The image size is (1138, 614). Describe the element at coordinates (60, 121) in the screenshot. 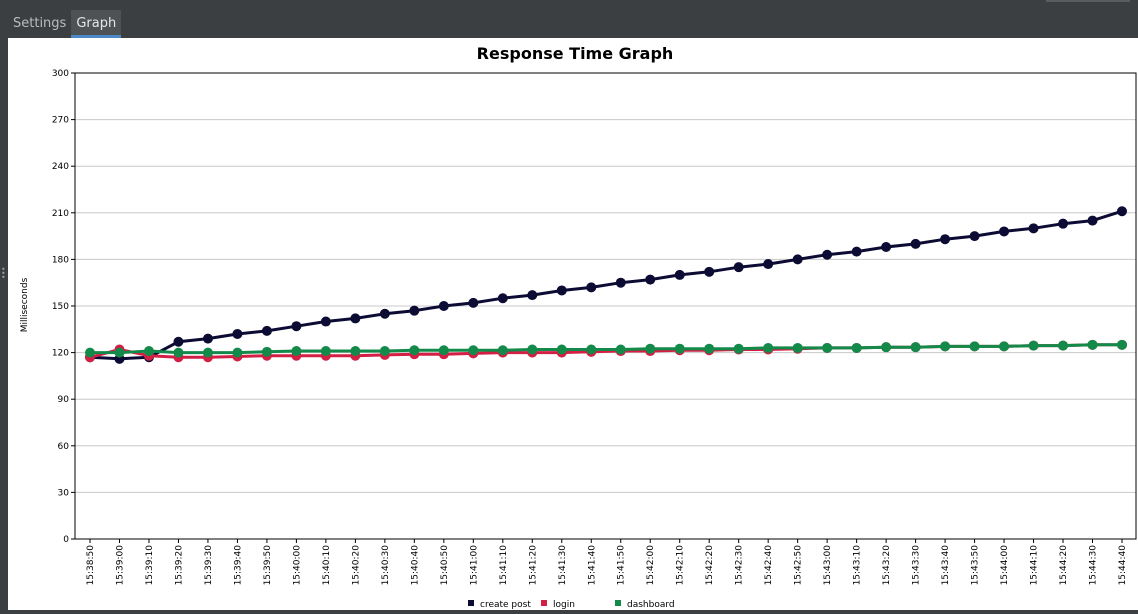

I see `y-tick-label: 270` at that location.